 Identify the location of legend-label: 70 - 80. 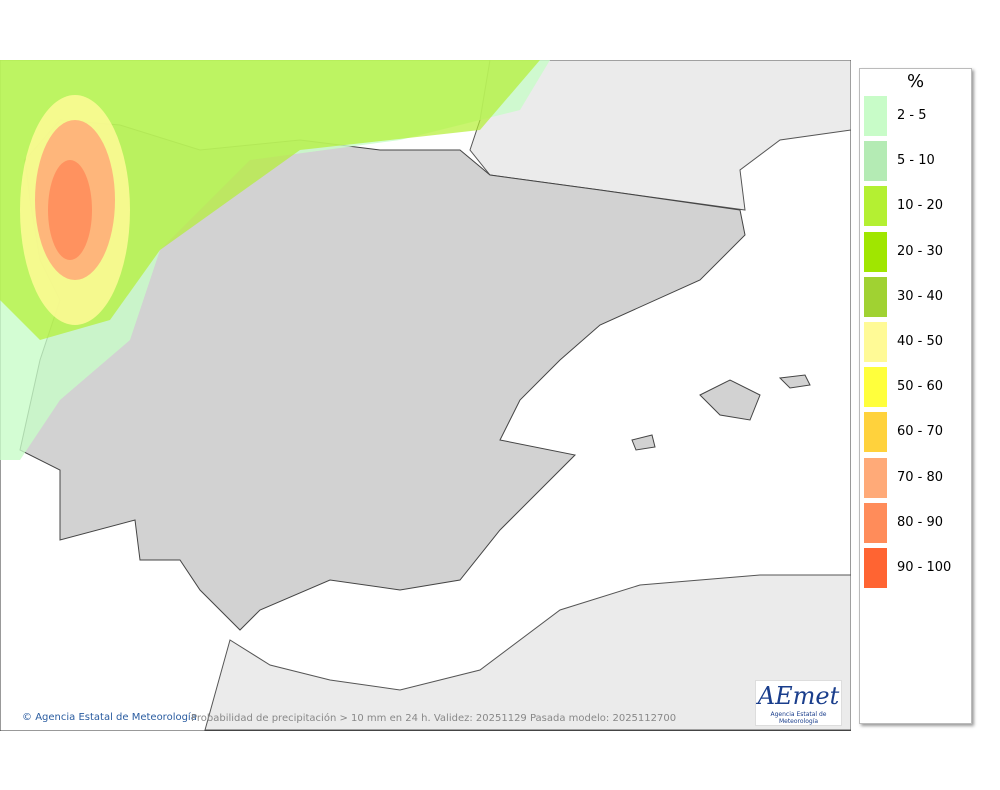
(920, 477).